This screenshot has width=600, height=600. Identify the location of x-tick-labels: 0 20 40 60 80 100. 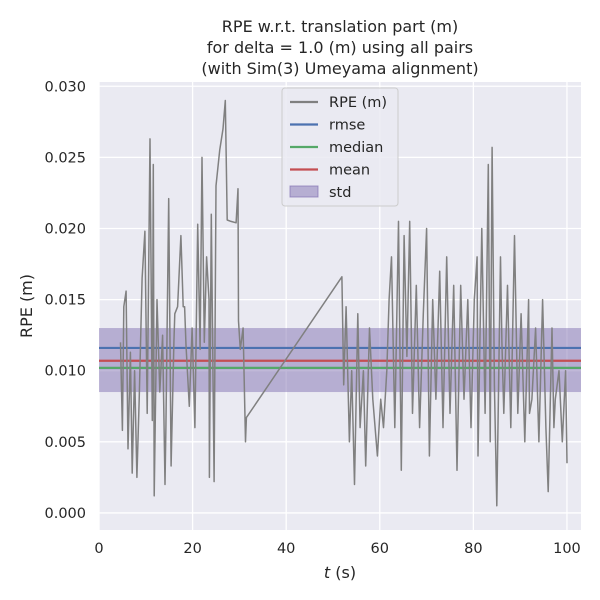
(337, 549).